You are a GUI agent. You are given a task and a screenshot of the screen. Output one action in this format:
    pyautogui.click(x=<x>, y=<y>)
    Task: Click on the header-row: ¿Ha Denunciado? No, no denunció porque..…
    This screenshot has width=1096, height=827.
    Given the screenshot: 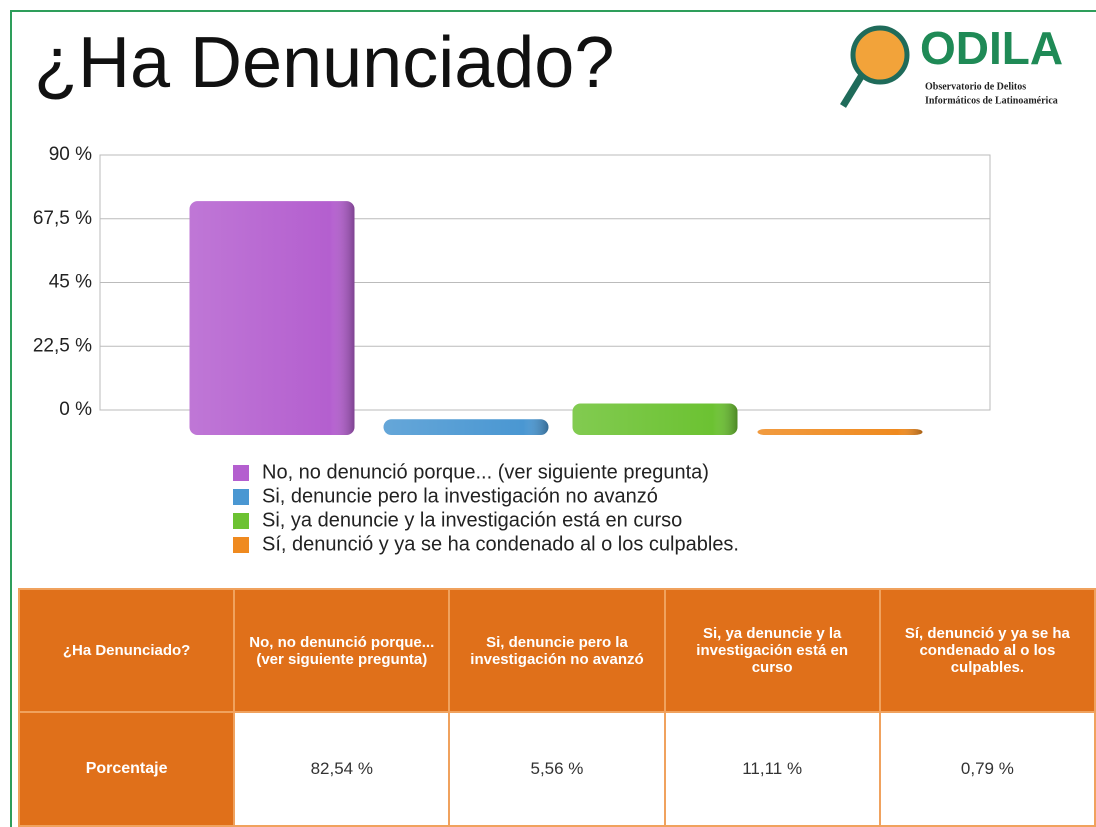 What is the action you would take?
    pyautogui.click(x=556, y=650)
    